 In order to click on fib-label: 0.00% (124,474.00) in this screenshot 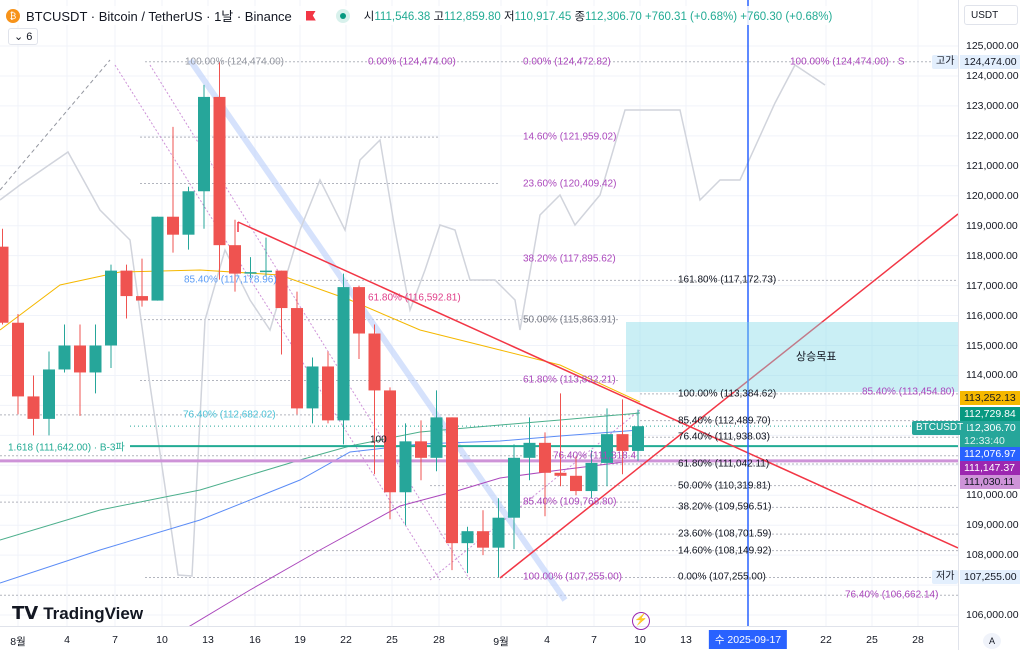, I will do `click(412, 62)`.